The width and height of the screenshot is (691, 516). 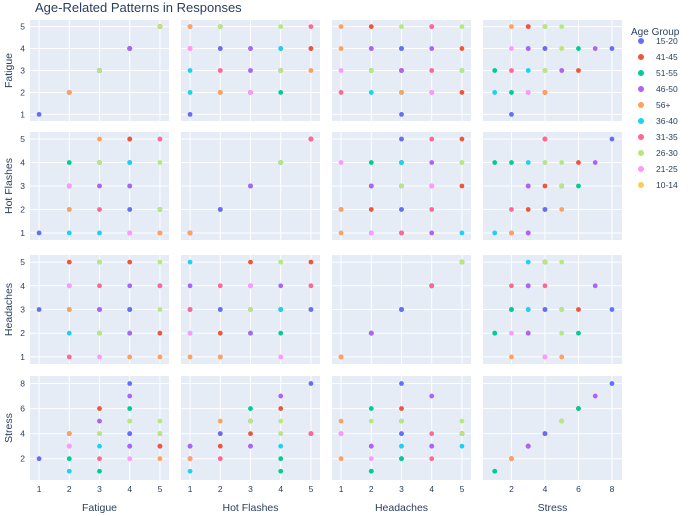 I want to click on legend-item-56: 56+, so click(x=654, y=105).